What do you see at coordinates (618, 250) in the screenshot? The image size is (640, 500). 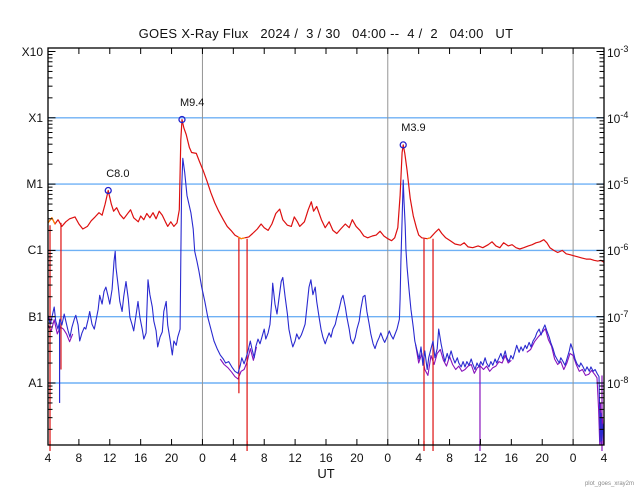 I see `y-axis-right-label: 10⁻⁶` at bounding box center [618, 250].